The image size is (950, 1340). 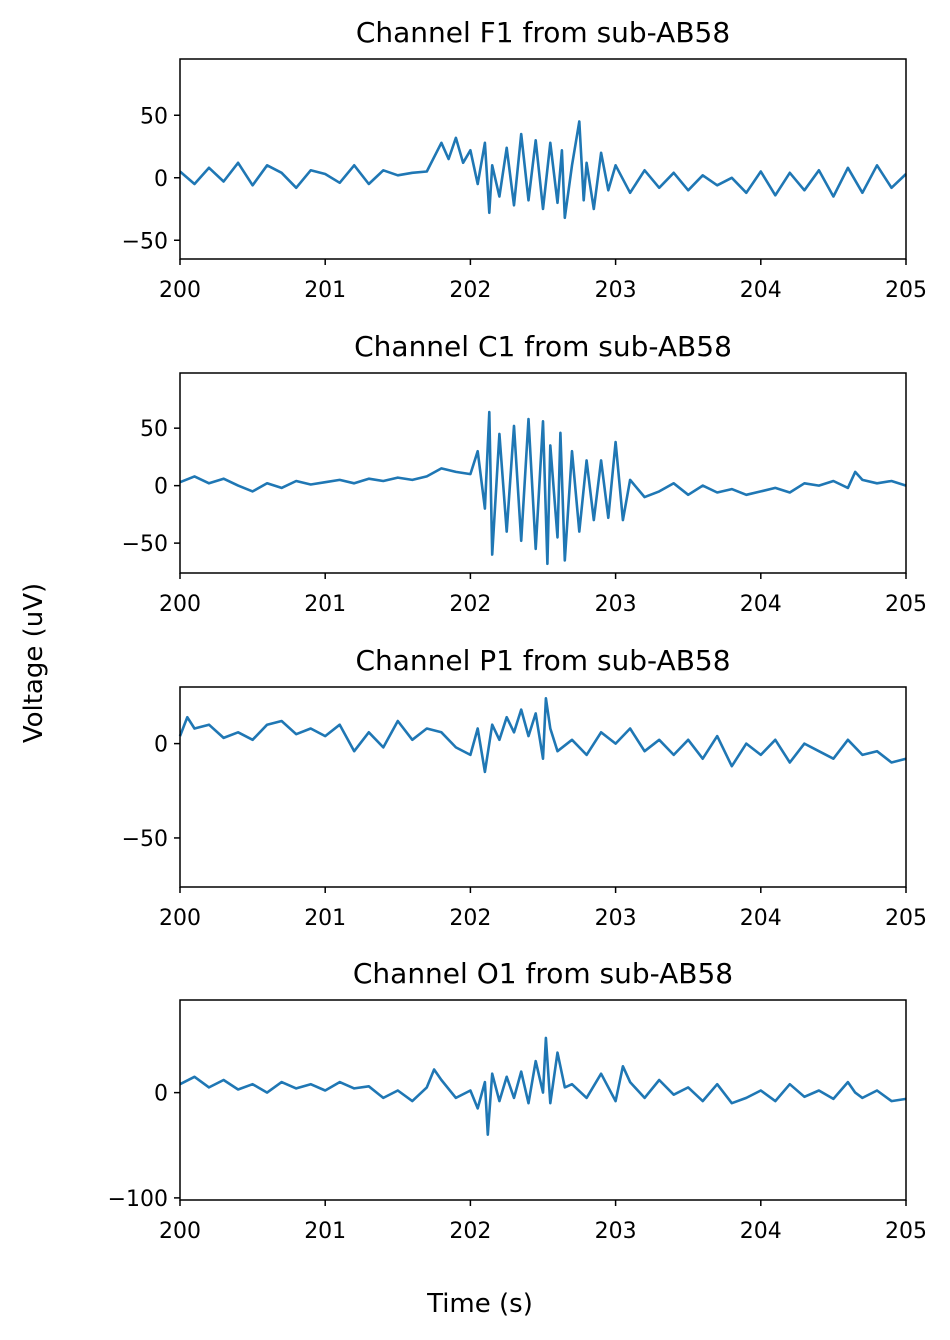 What do you see at coordinates (542, 660) in the screenshot?
I see `panel-title: Channel P1 from sub-AB58` at bounding box center [542, 660].